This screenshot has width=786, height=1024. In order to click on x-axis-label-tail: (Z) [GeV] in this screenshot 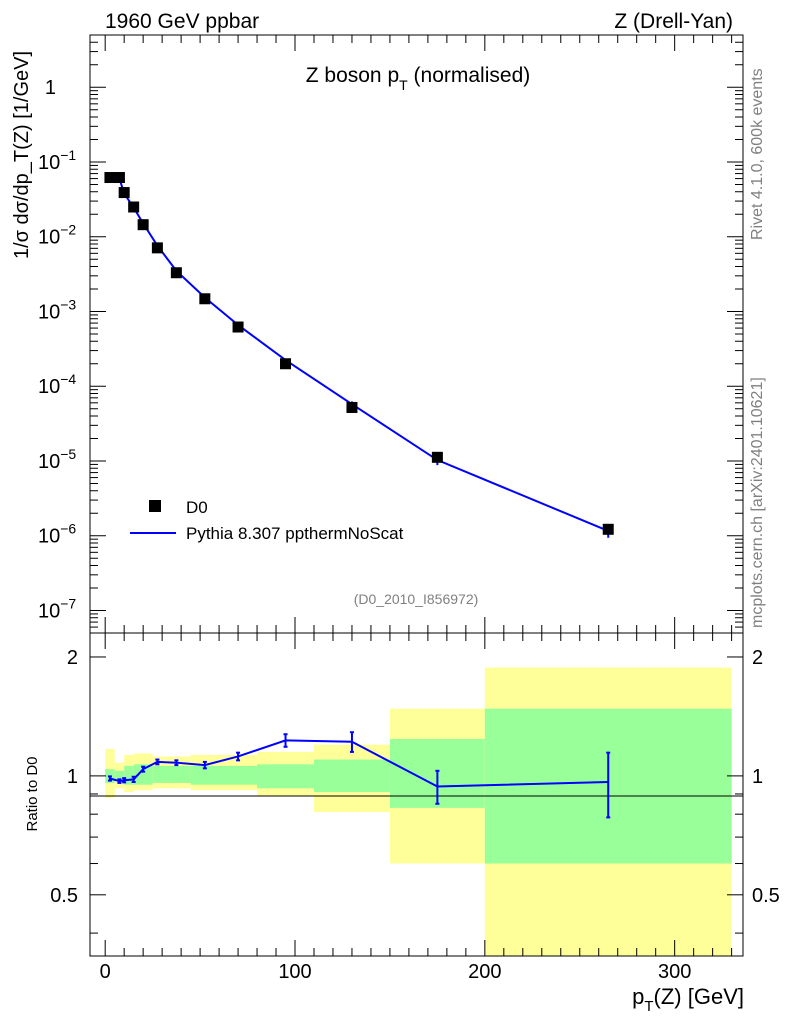, I will do `click(699, 996)`.